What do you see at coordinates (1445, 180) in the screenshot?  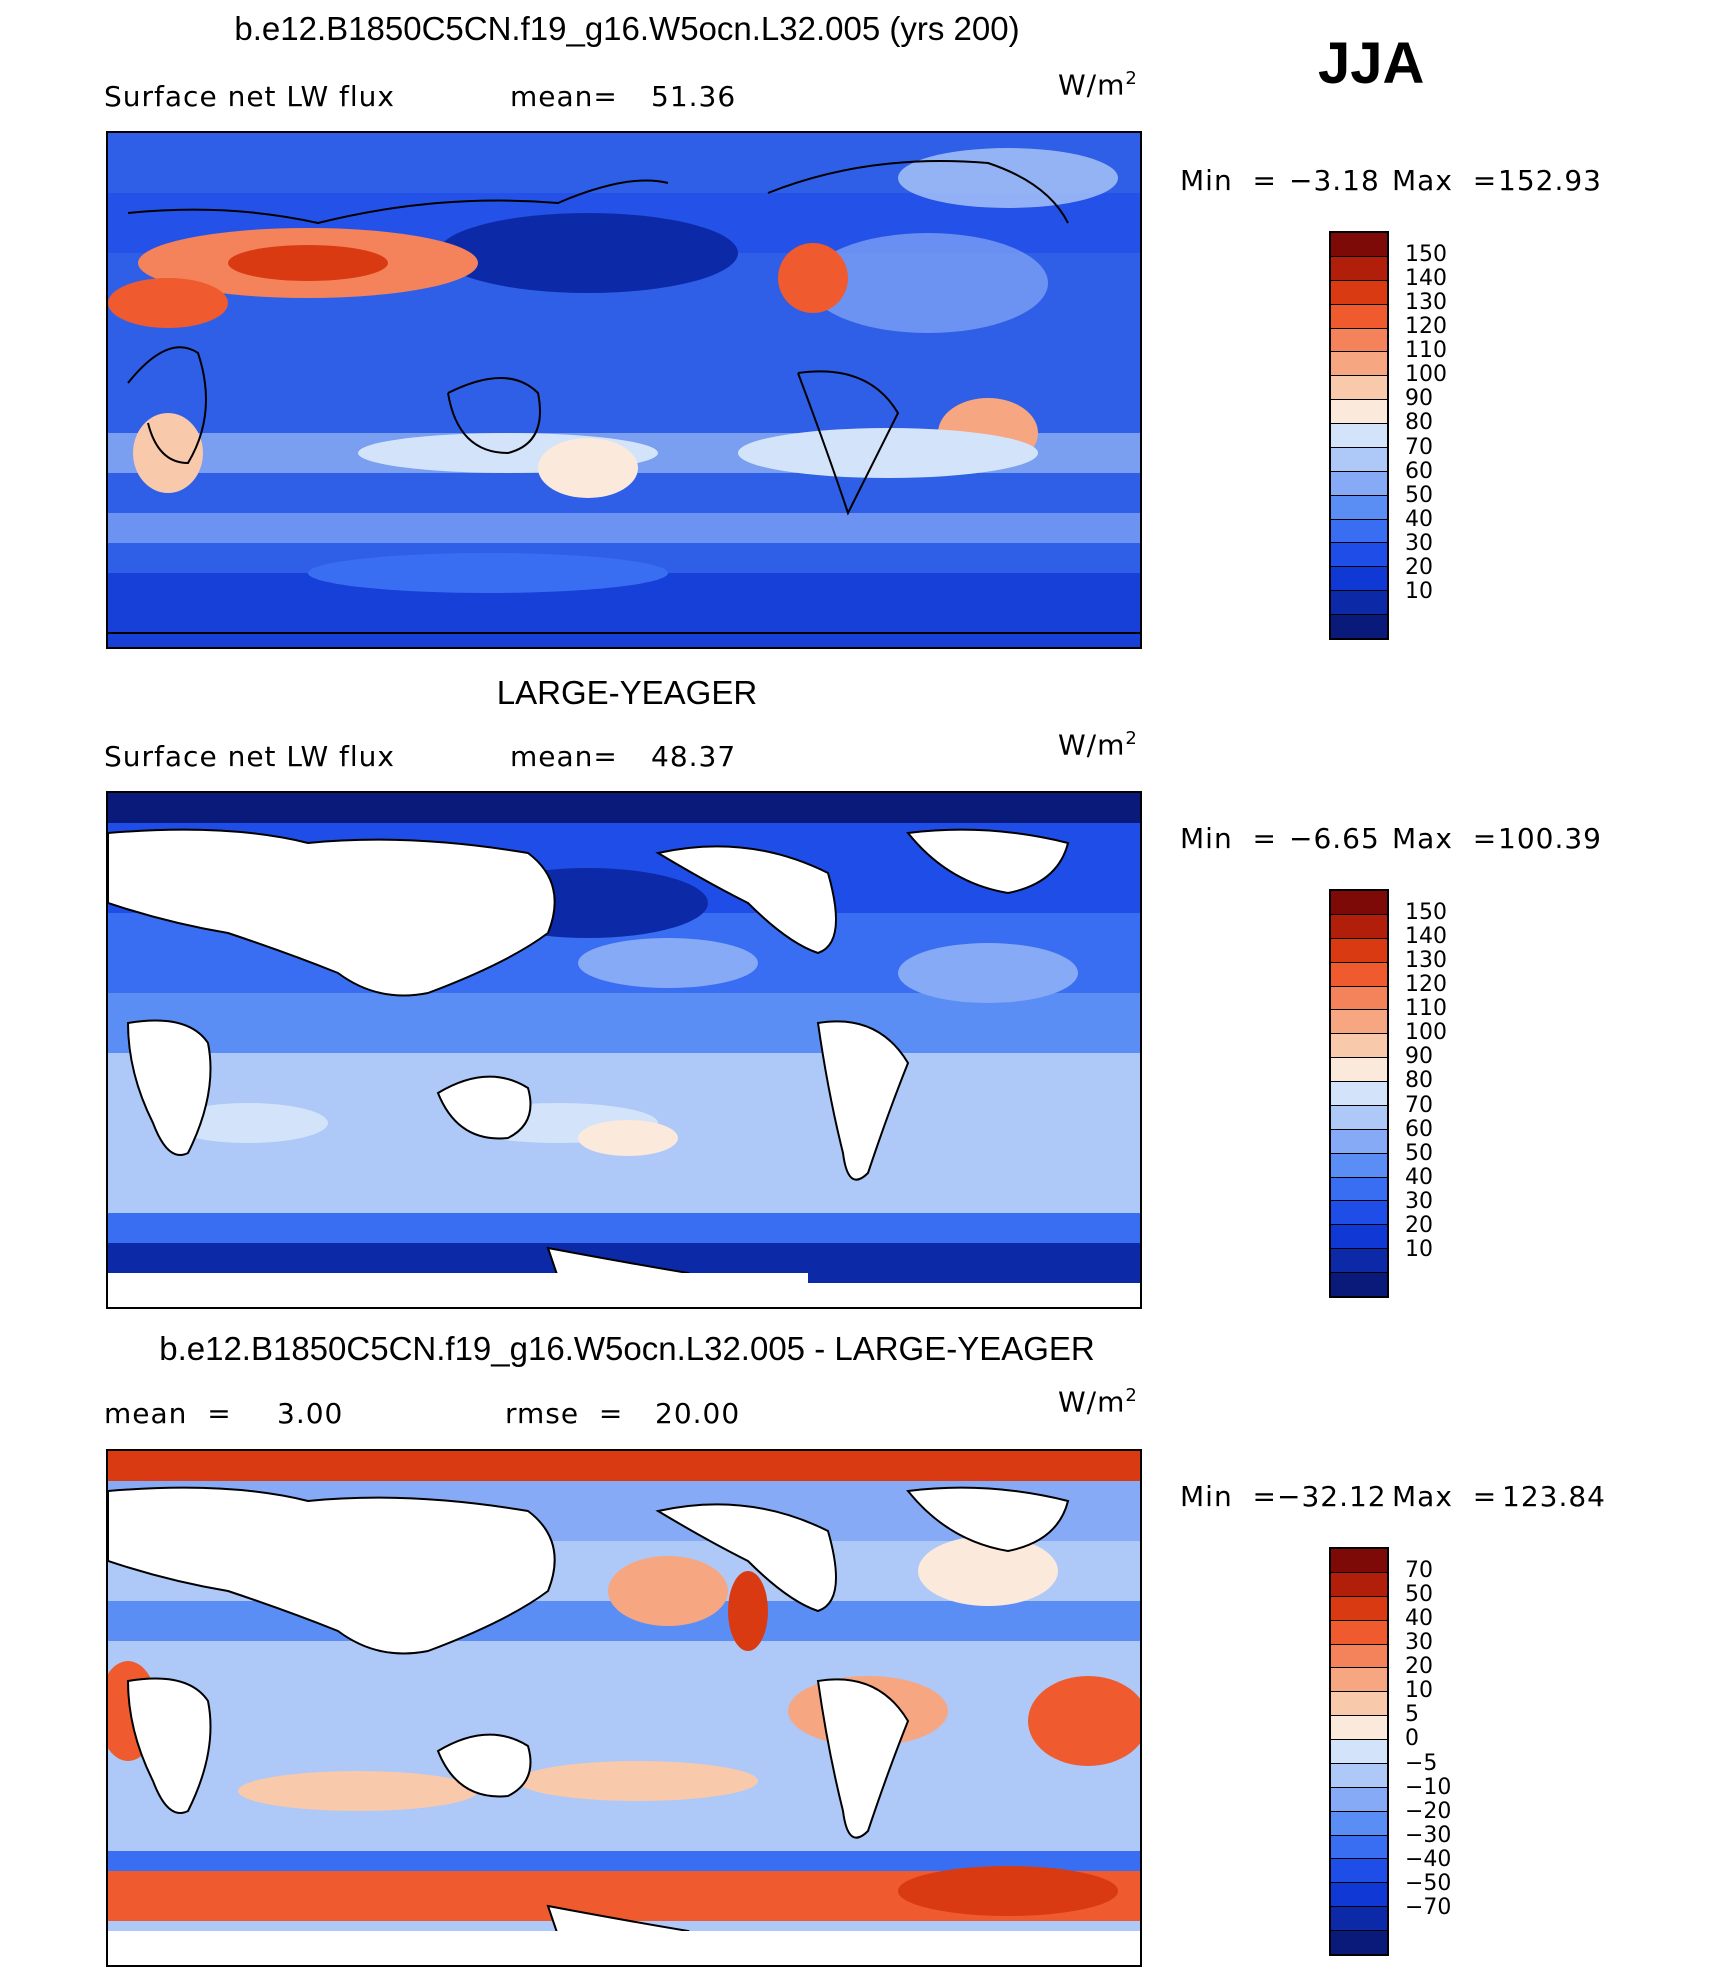 I see `panel1-max-label: Max =` at bounding box center [1445, 180].